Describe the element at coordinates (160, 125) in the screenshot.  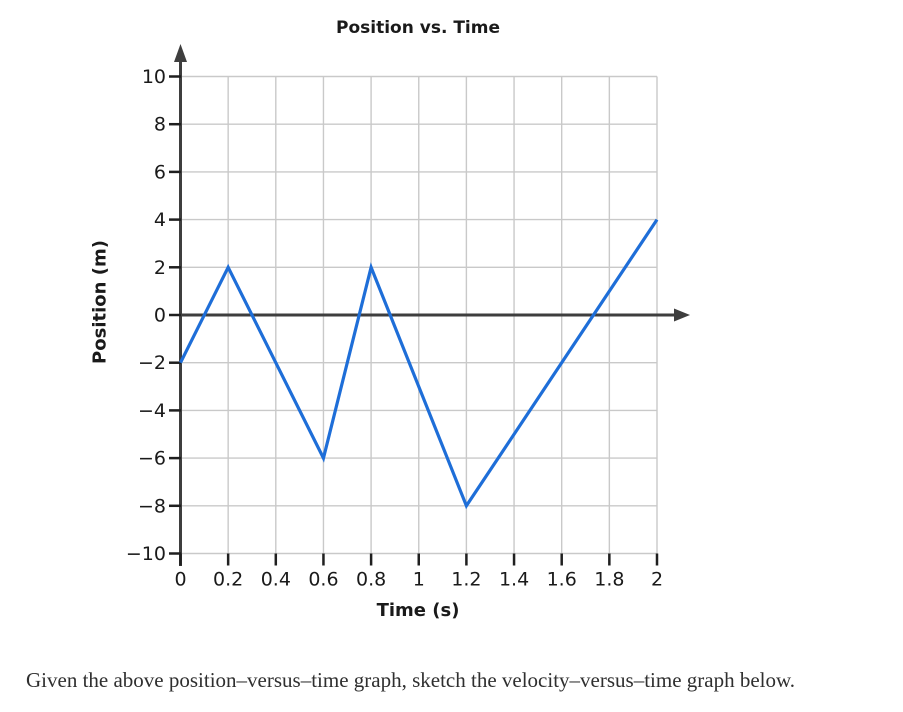
I see `y-tick-label: 8` at that location.